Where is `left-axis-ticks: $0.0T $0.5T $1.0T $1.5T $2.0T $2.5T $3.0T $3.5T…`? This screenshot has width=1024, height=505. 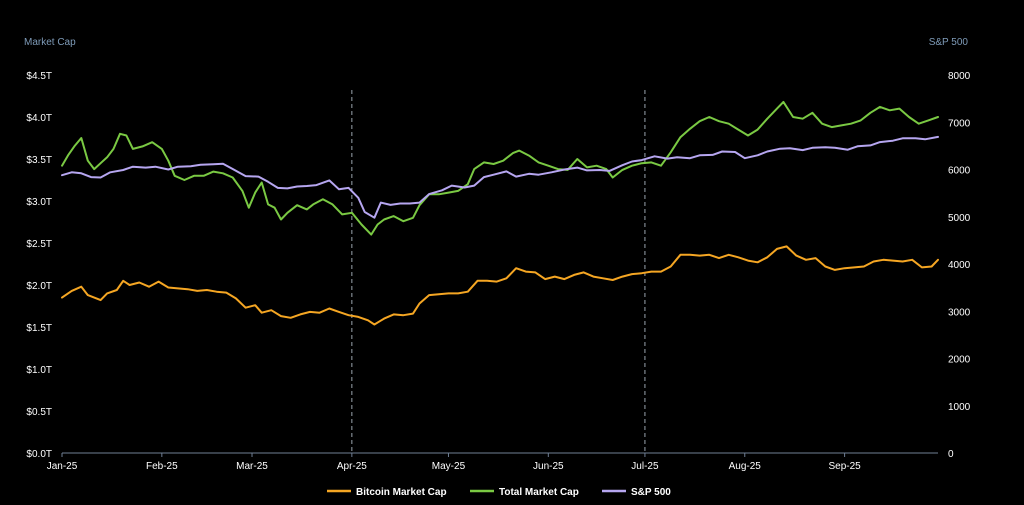 left-axis-ticks: $0.0T $0.5T $1.0T $1.5T $2.0T $2.5T $3.0T $3.5T… is located at coordinates (39, 265).